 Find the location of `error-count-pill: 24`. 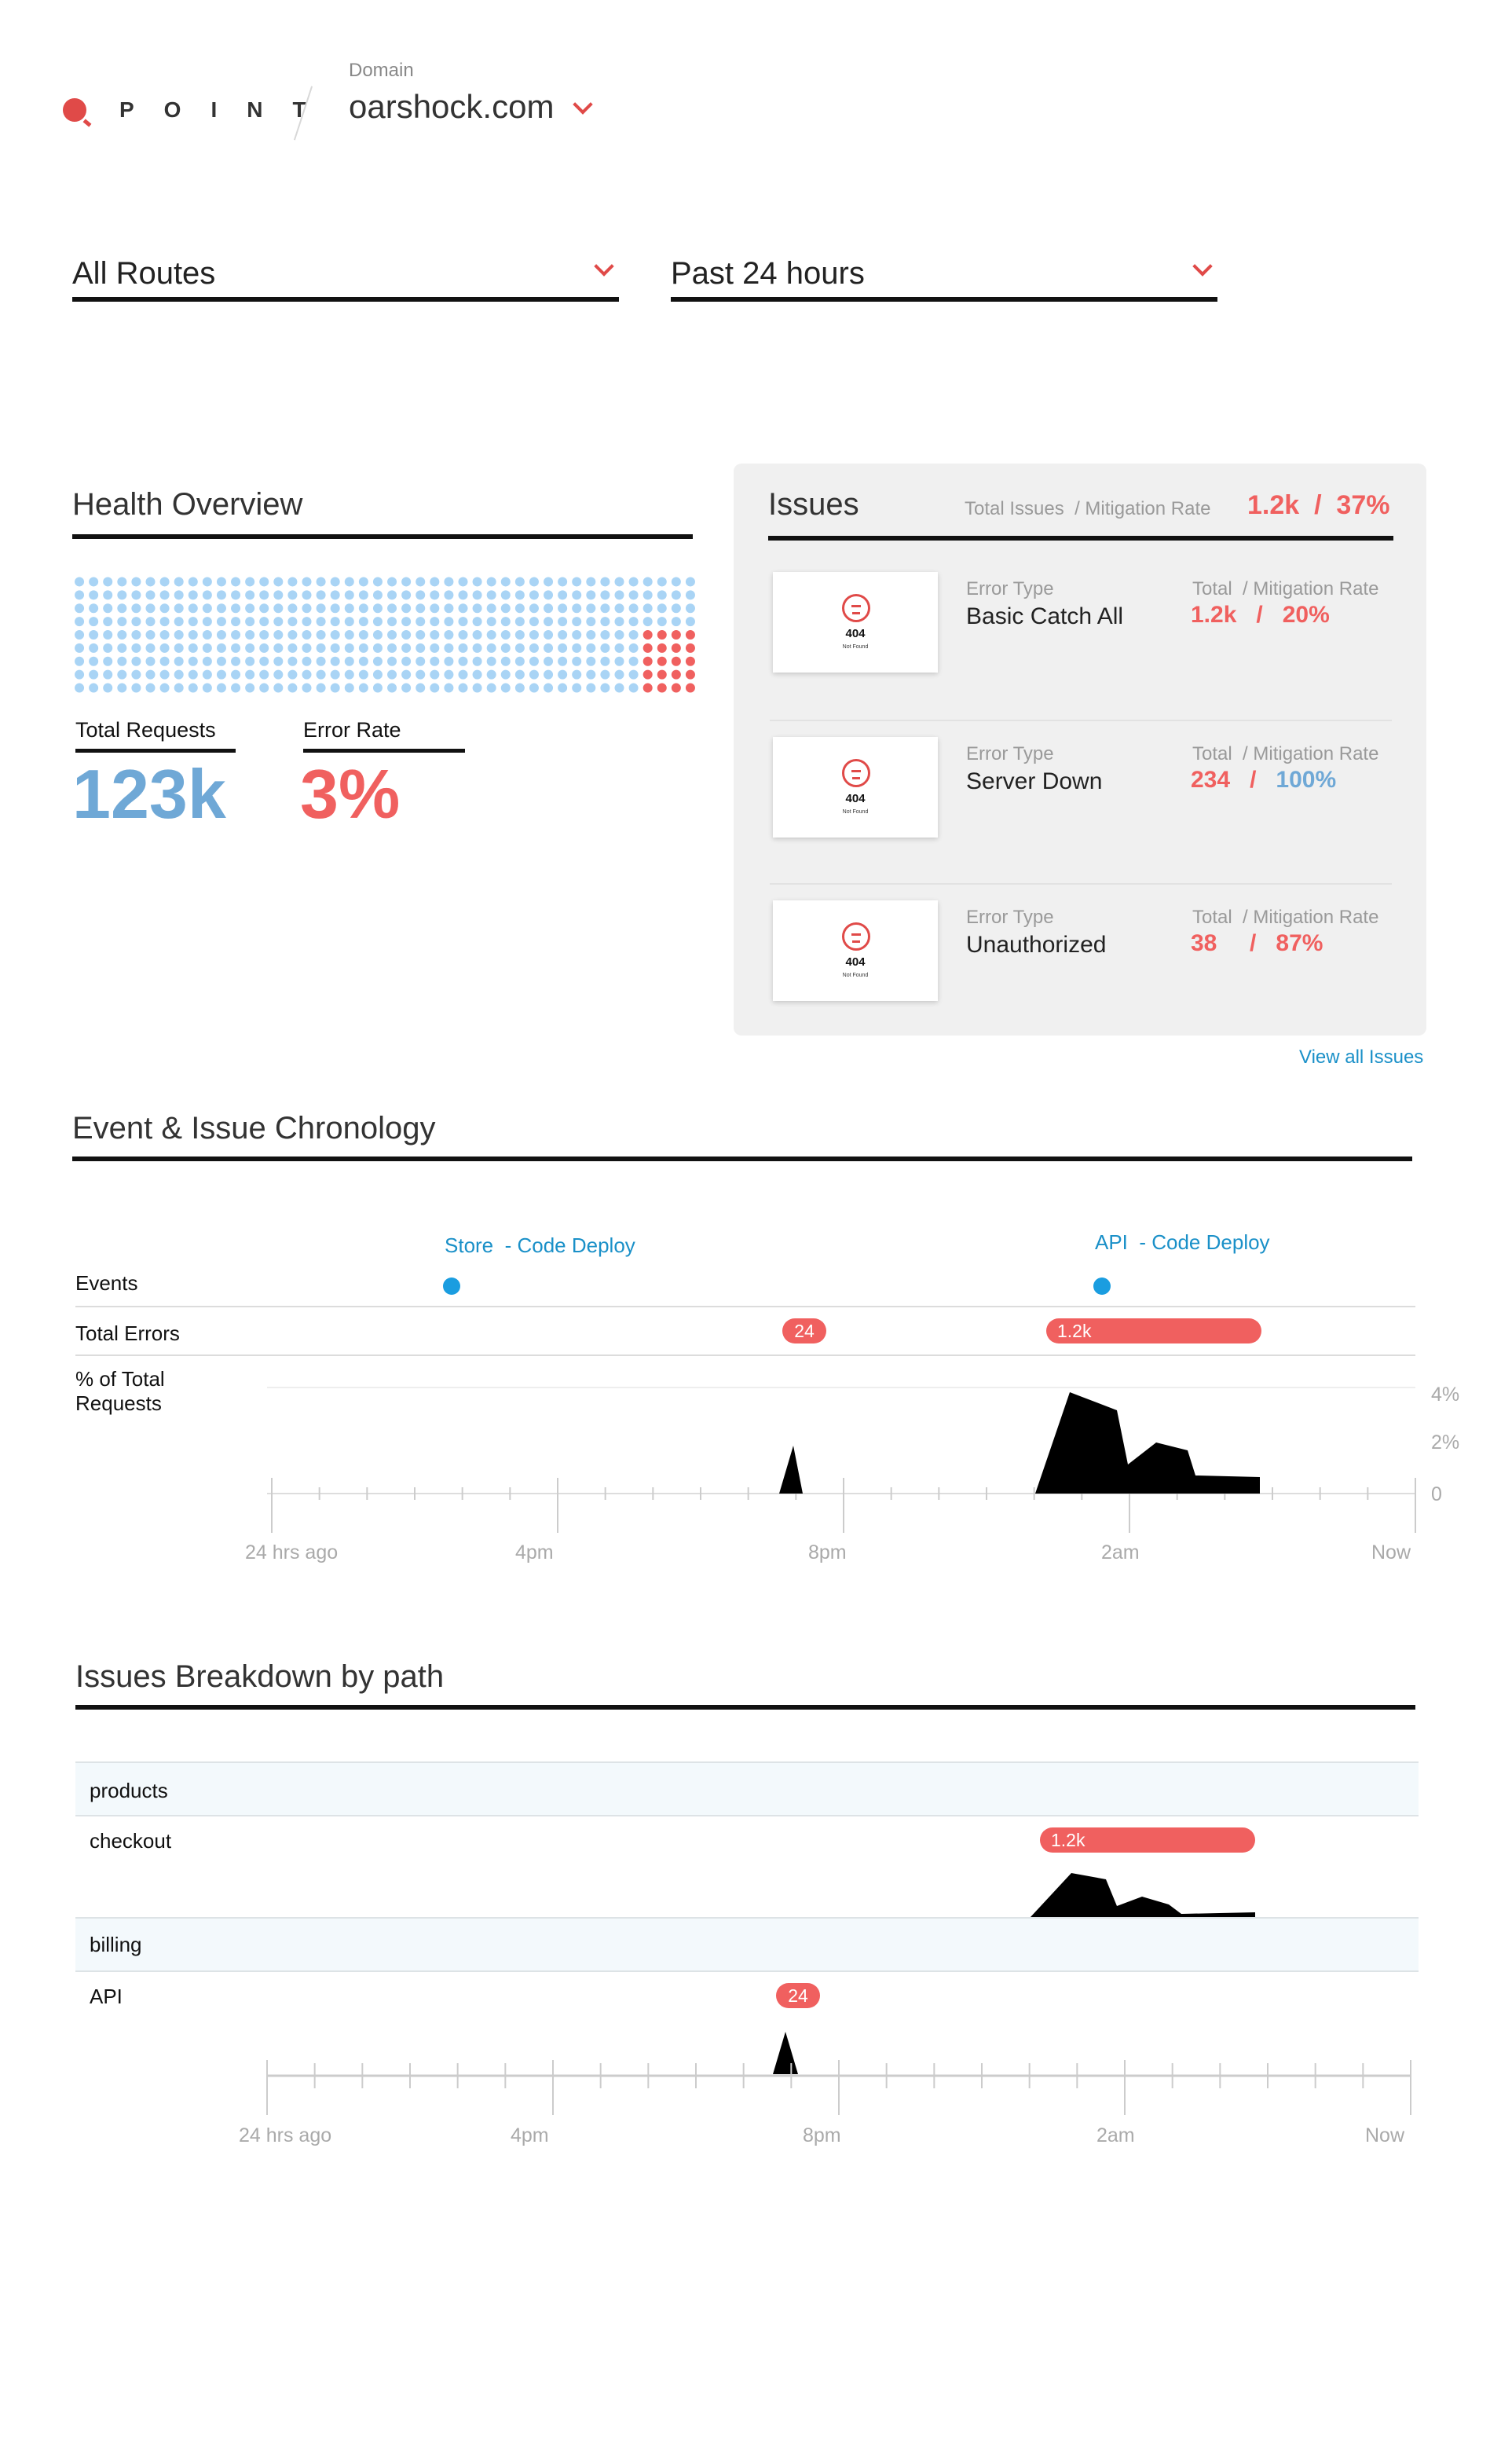

error-count-pill: 24 is located at coordinates (804, 1330).